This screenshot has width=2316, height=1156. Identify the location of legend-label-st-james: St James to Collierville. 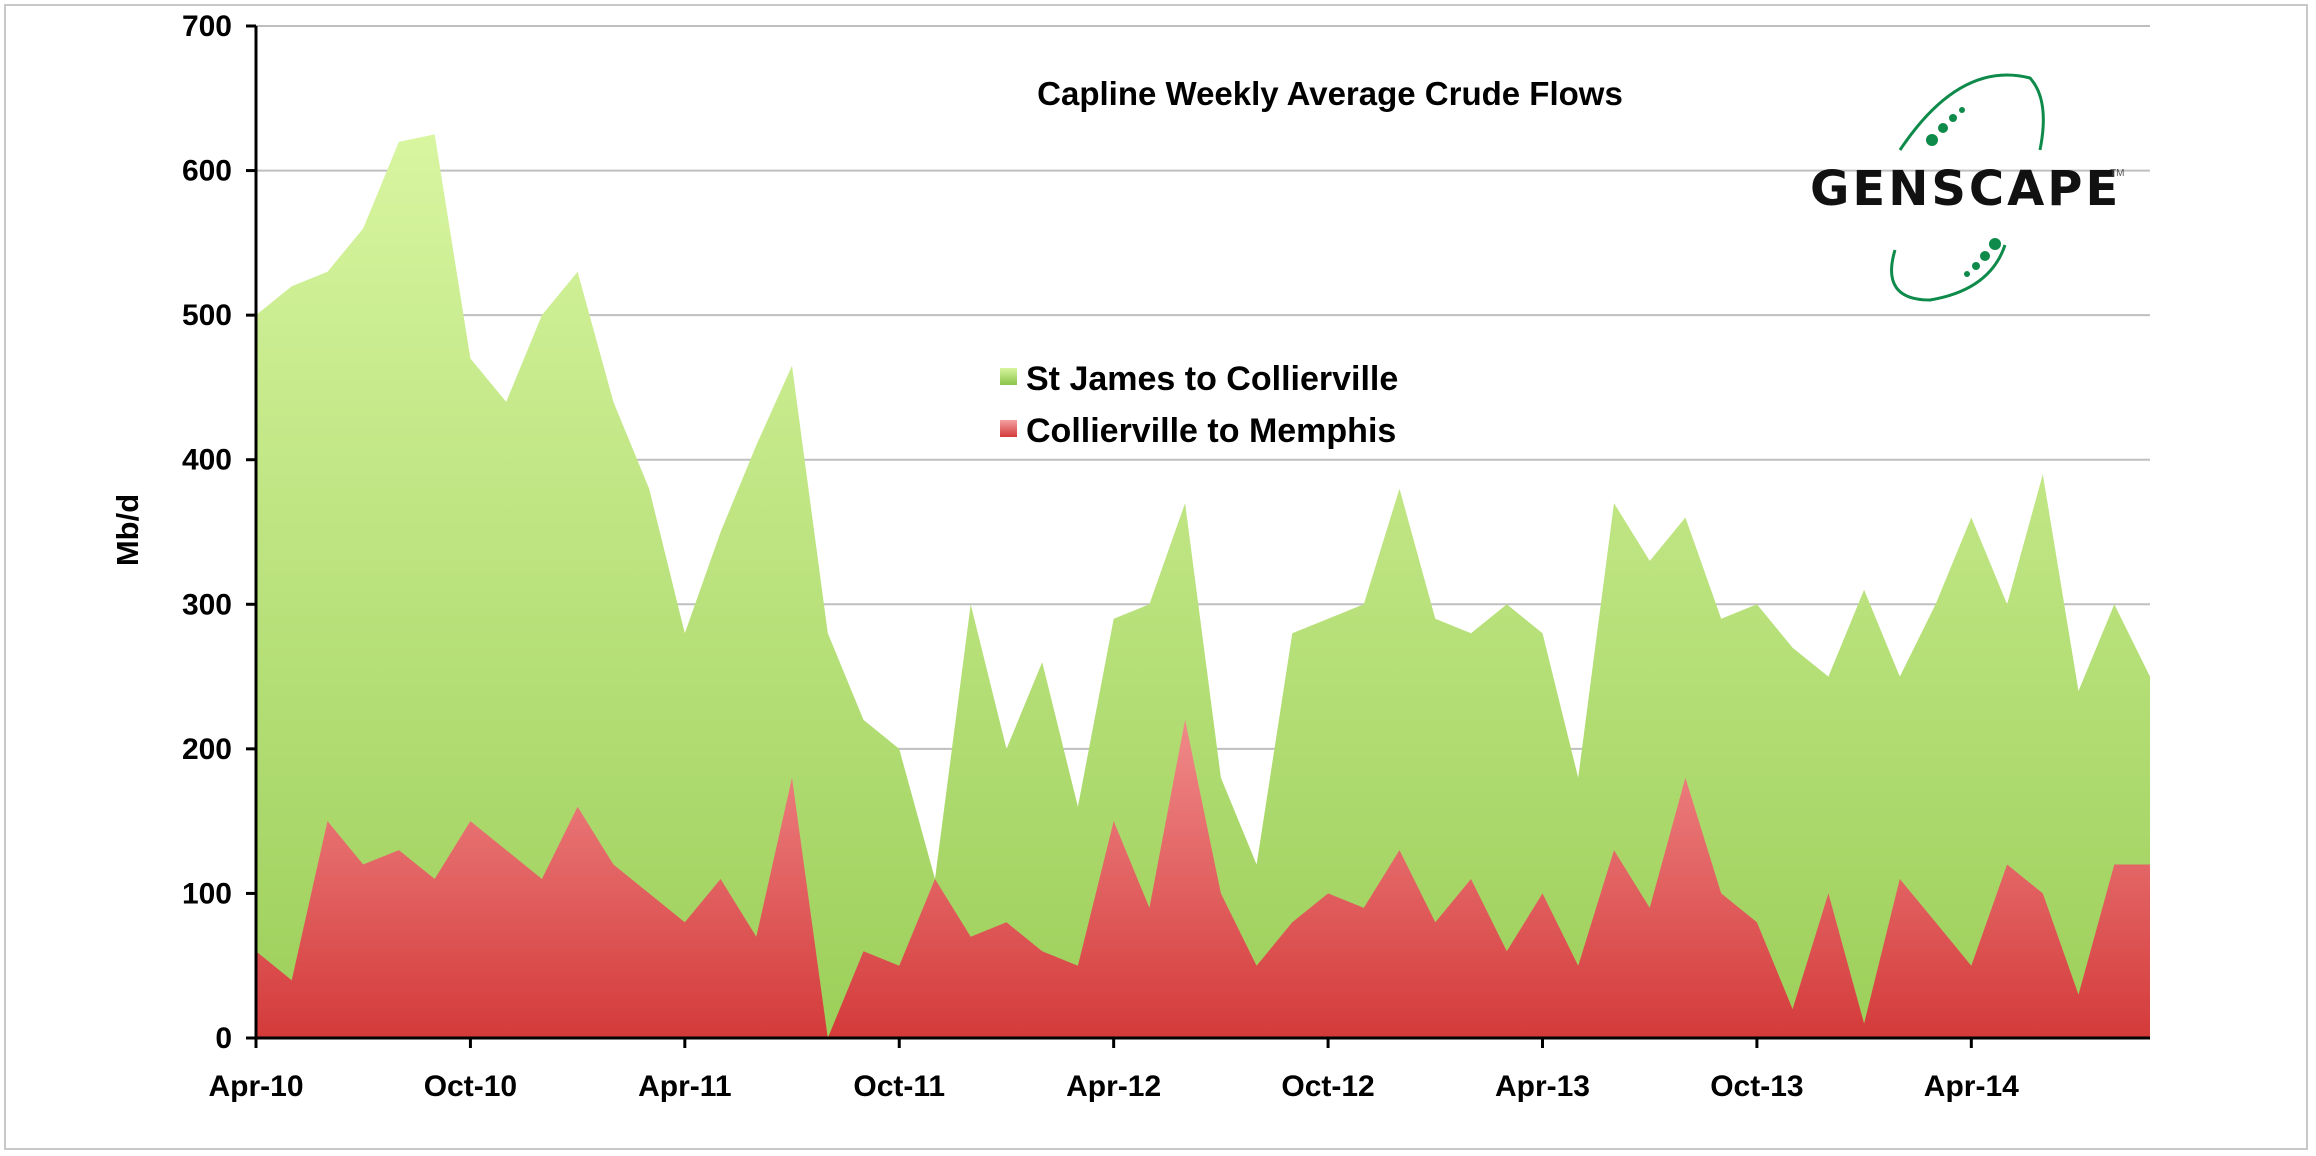
(1212, 379).